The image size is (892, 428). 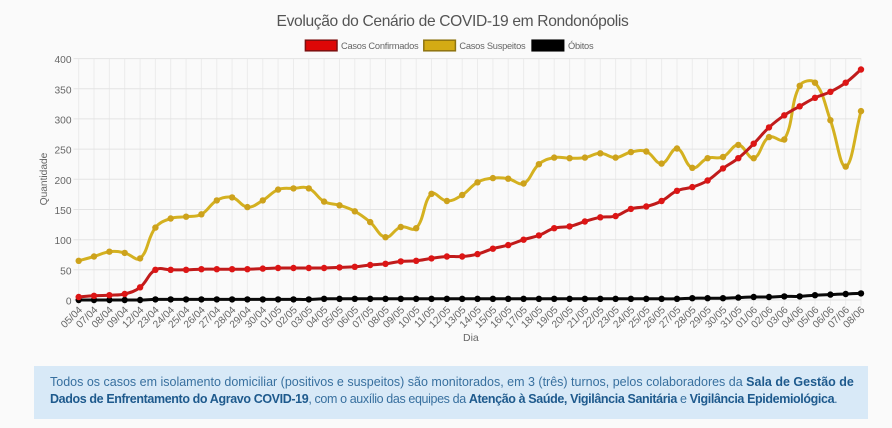 What do you see at coordinates (66, 271) in the screenshot?
I see `svg-text: 50` at bounding box center [66, 271].